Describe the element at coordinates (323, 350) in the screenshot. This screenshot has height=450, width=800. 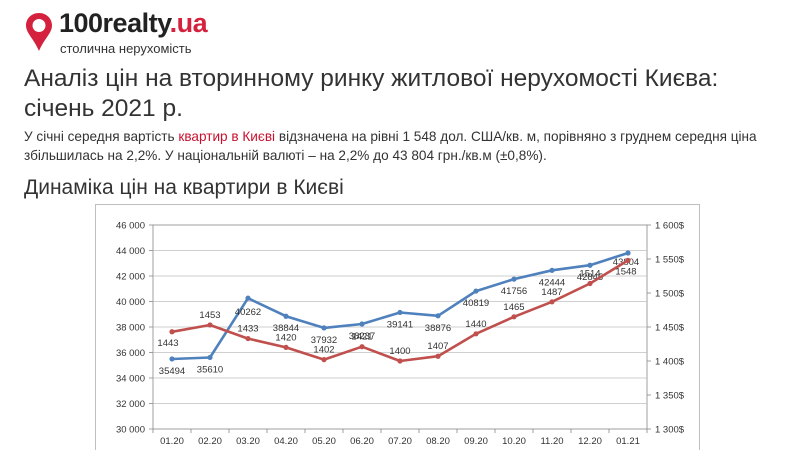
I see `data-label: 1402` at that location.